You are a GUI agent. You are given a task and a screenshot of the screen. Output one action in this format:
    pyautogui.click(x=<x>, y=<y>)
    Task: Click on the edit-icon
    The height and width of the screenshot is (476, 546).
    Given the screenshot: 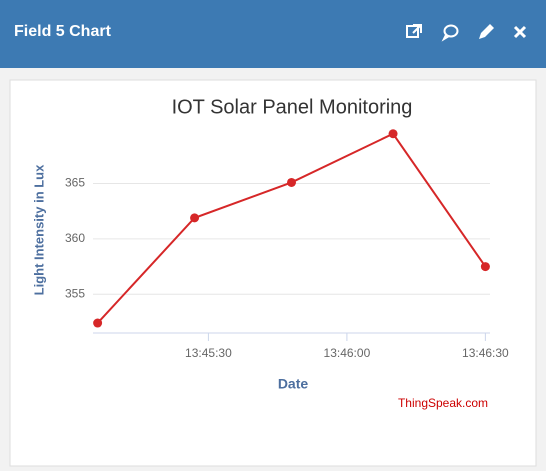 What is the action you would take?
    pyautogui.click(x=486, y=31)
    